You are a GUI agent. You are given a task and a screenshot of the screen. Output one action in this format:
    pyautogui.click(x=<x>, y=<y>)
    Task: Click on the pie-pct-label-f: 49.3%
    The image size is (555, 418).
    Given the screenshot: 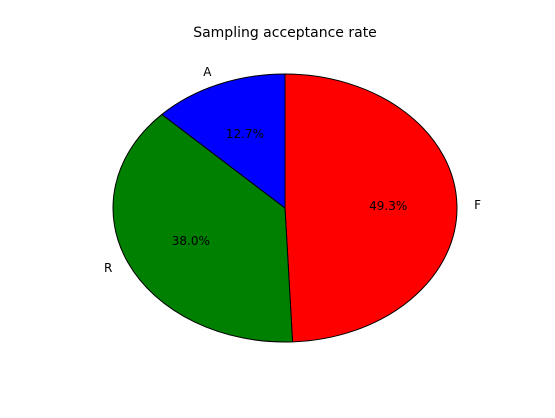 What is the action you would take?
    pyautogui.click(x=388, y=206)
    